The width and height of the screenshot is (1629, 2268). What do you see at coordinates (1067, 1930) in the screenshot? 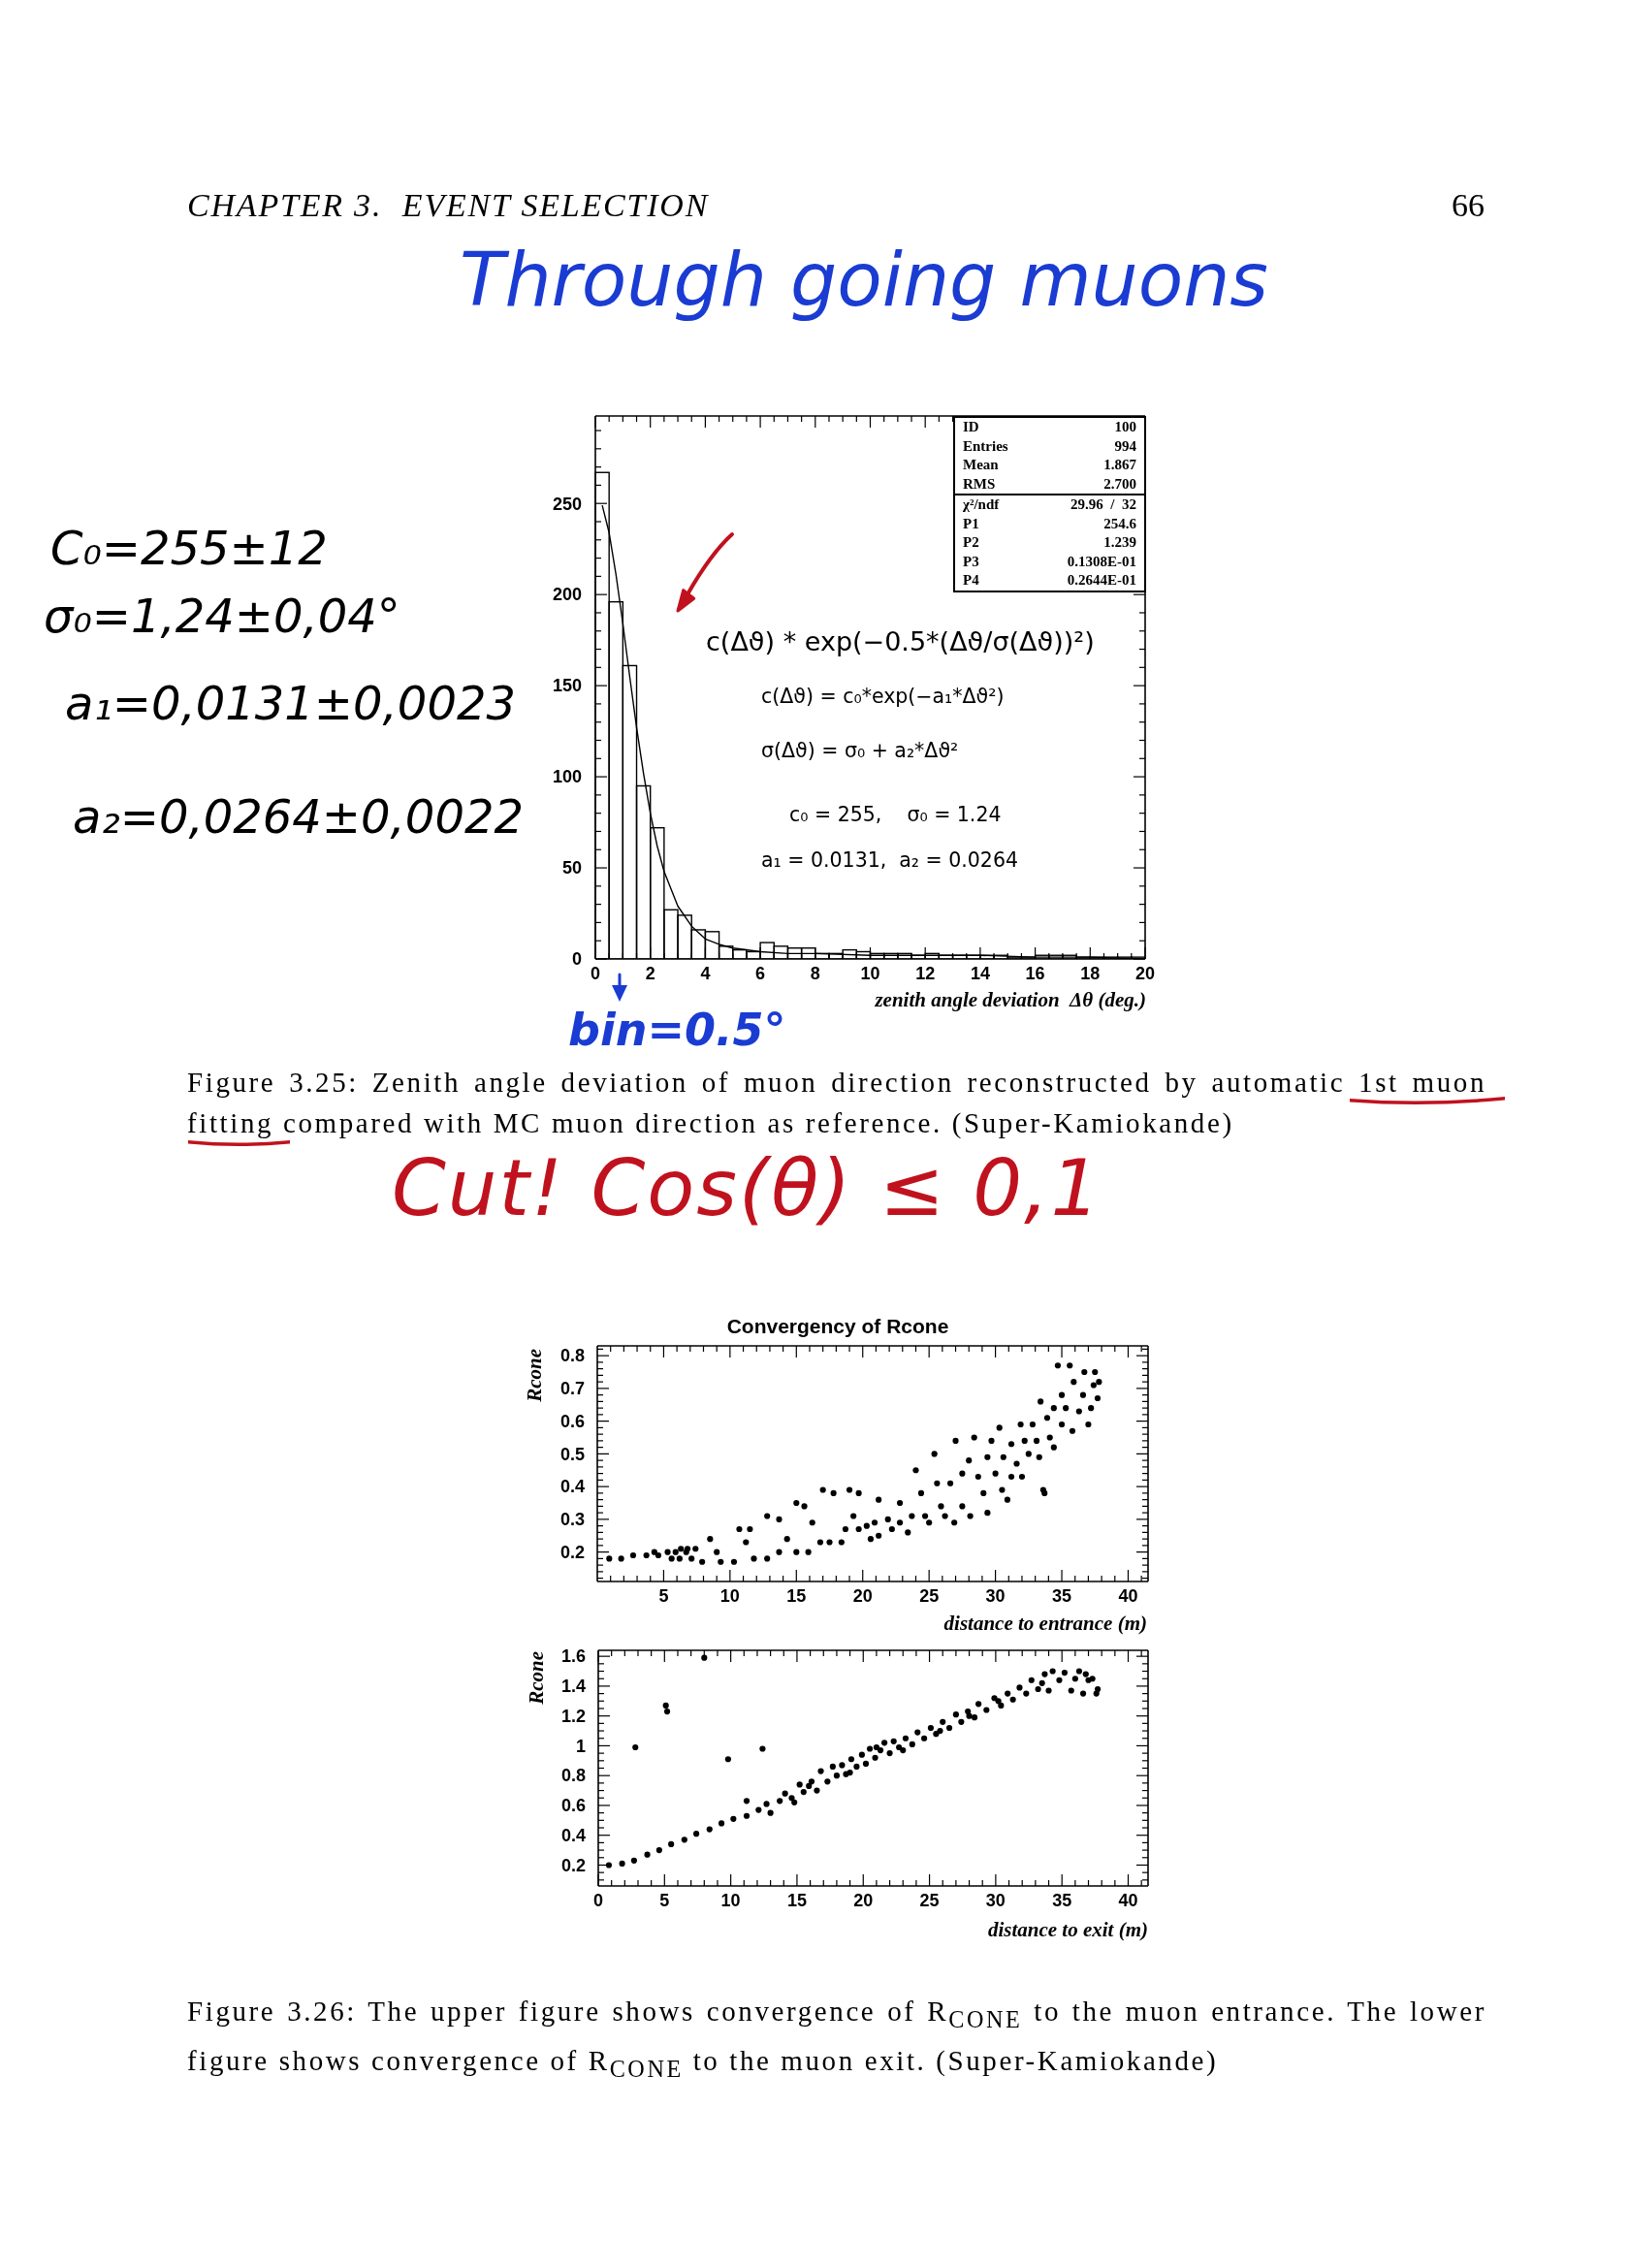
I see `x-axis-title: distance to exit (m)` at bounding box center [1067, 1930].